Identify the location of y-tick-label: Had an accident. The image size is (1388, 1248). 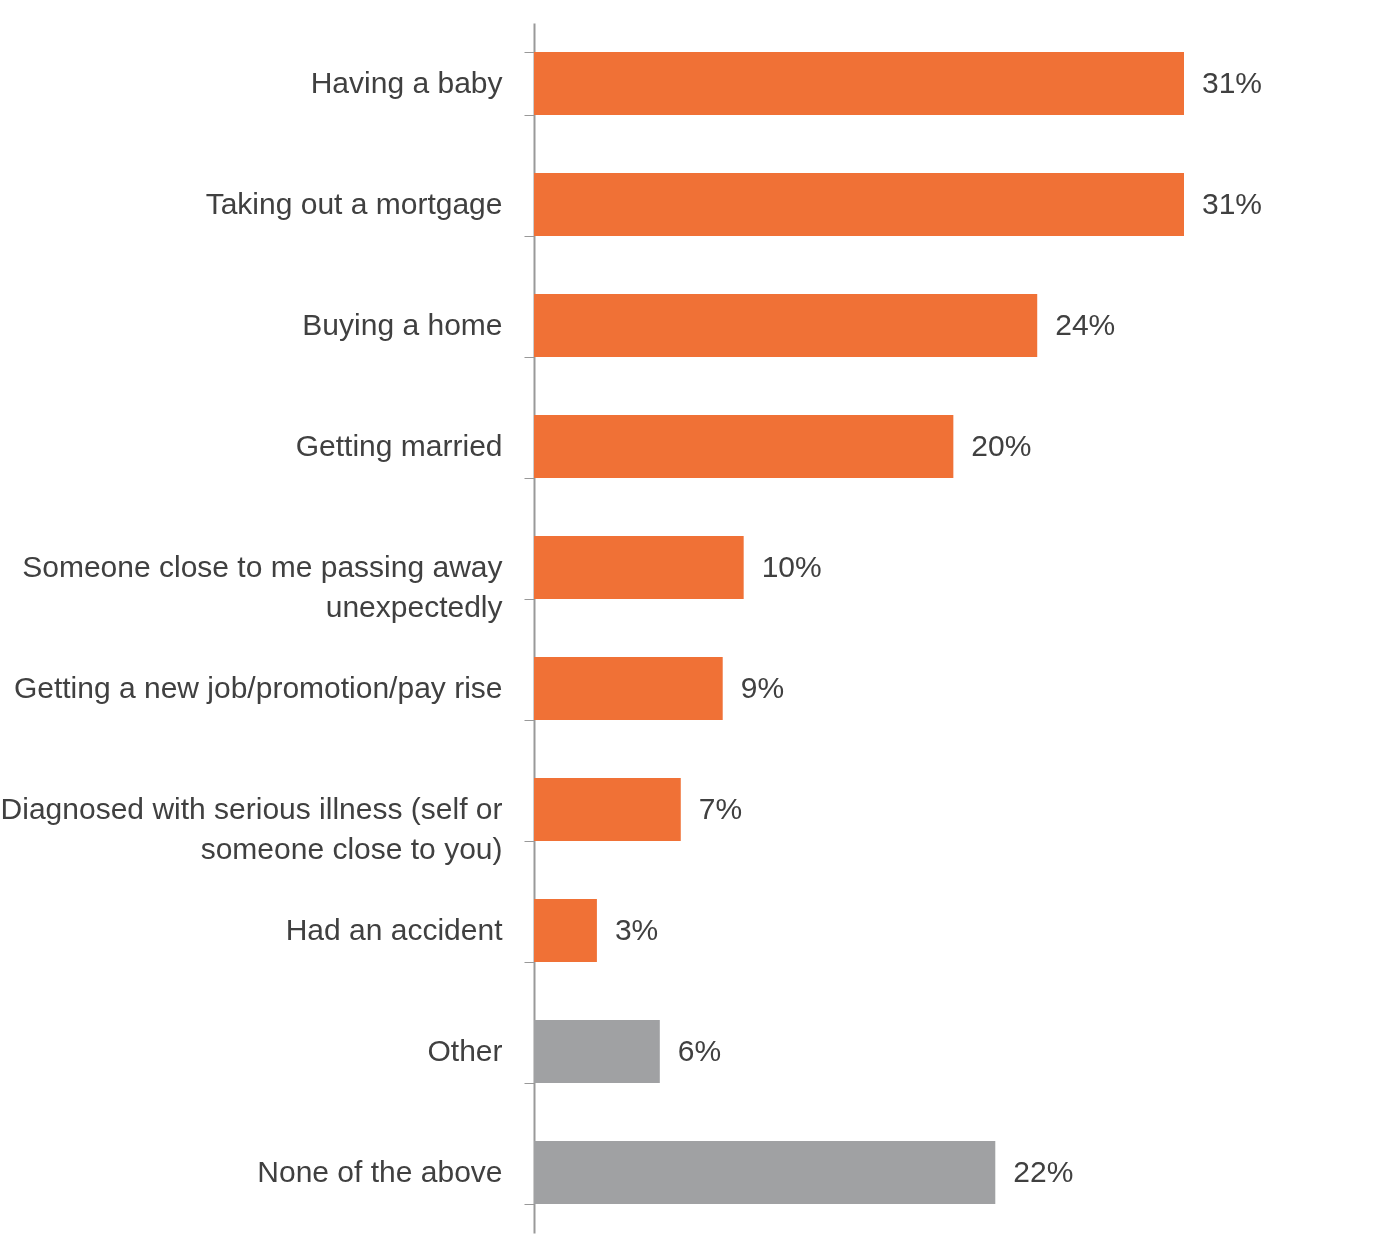
(394, 929).